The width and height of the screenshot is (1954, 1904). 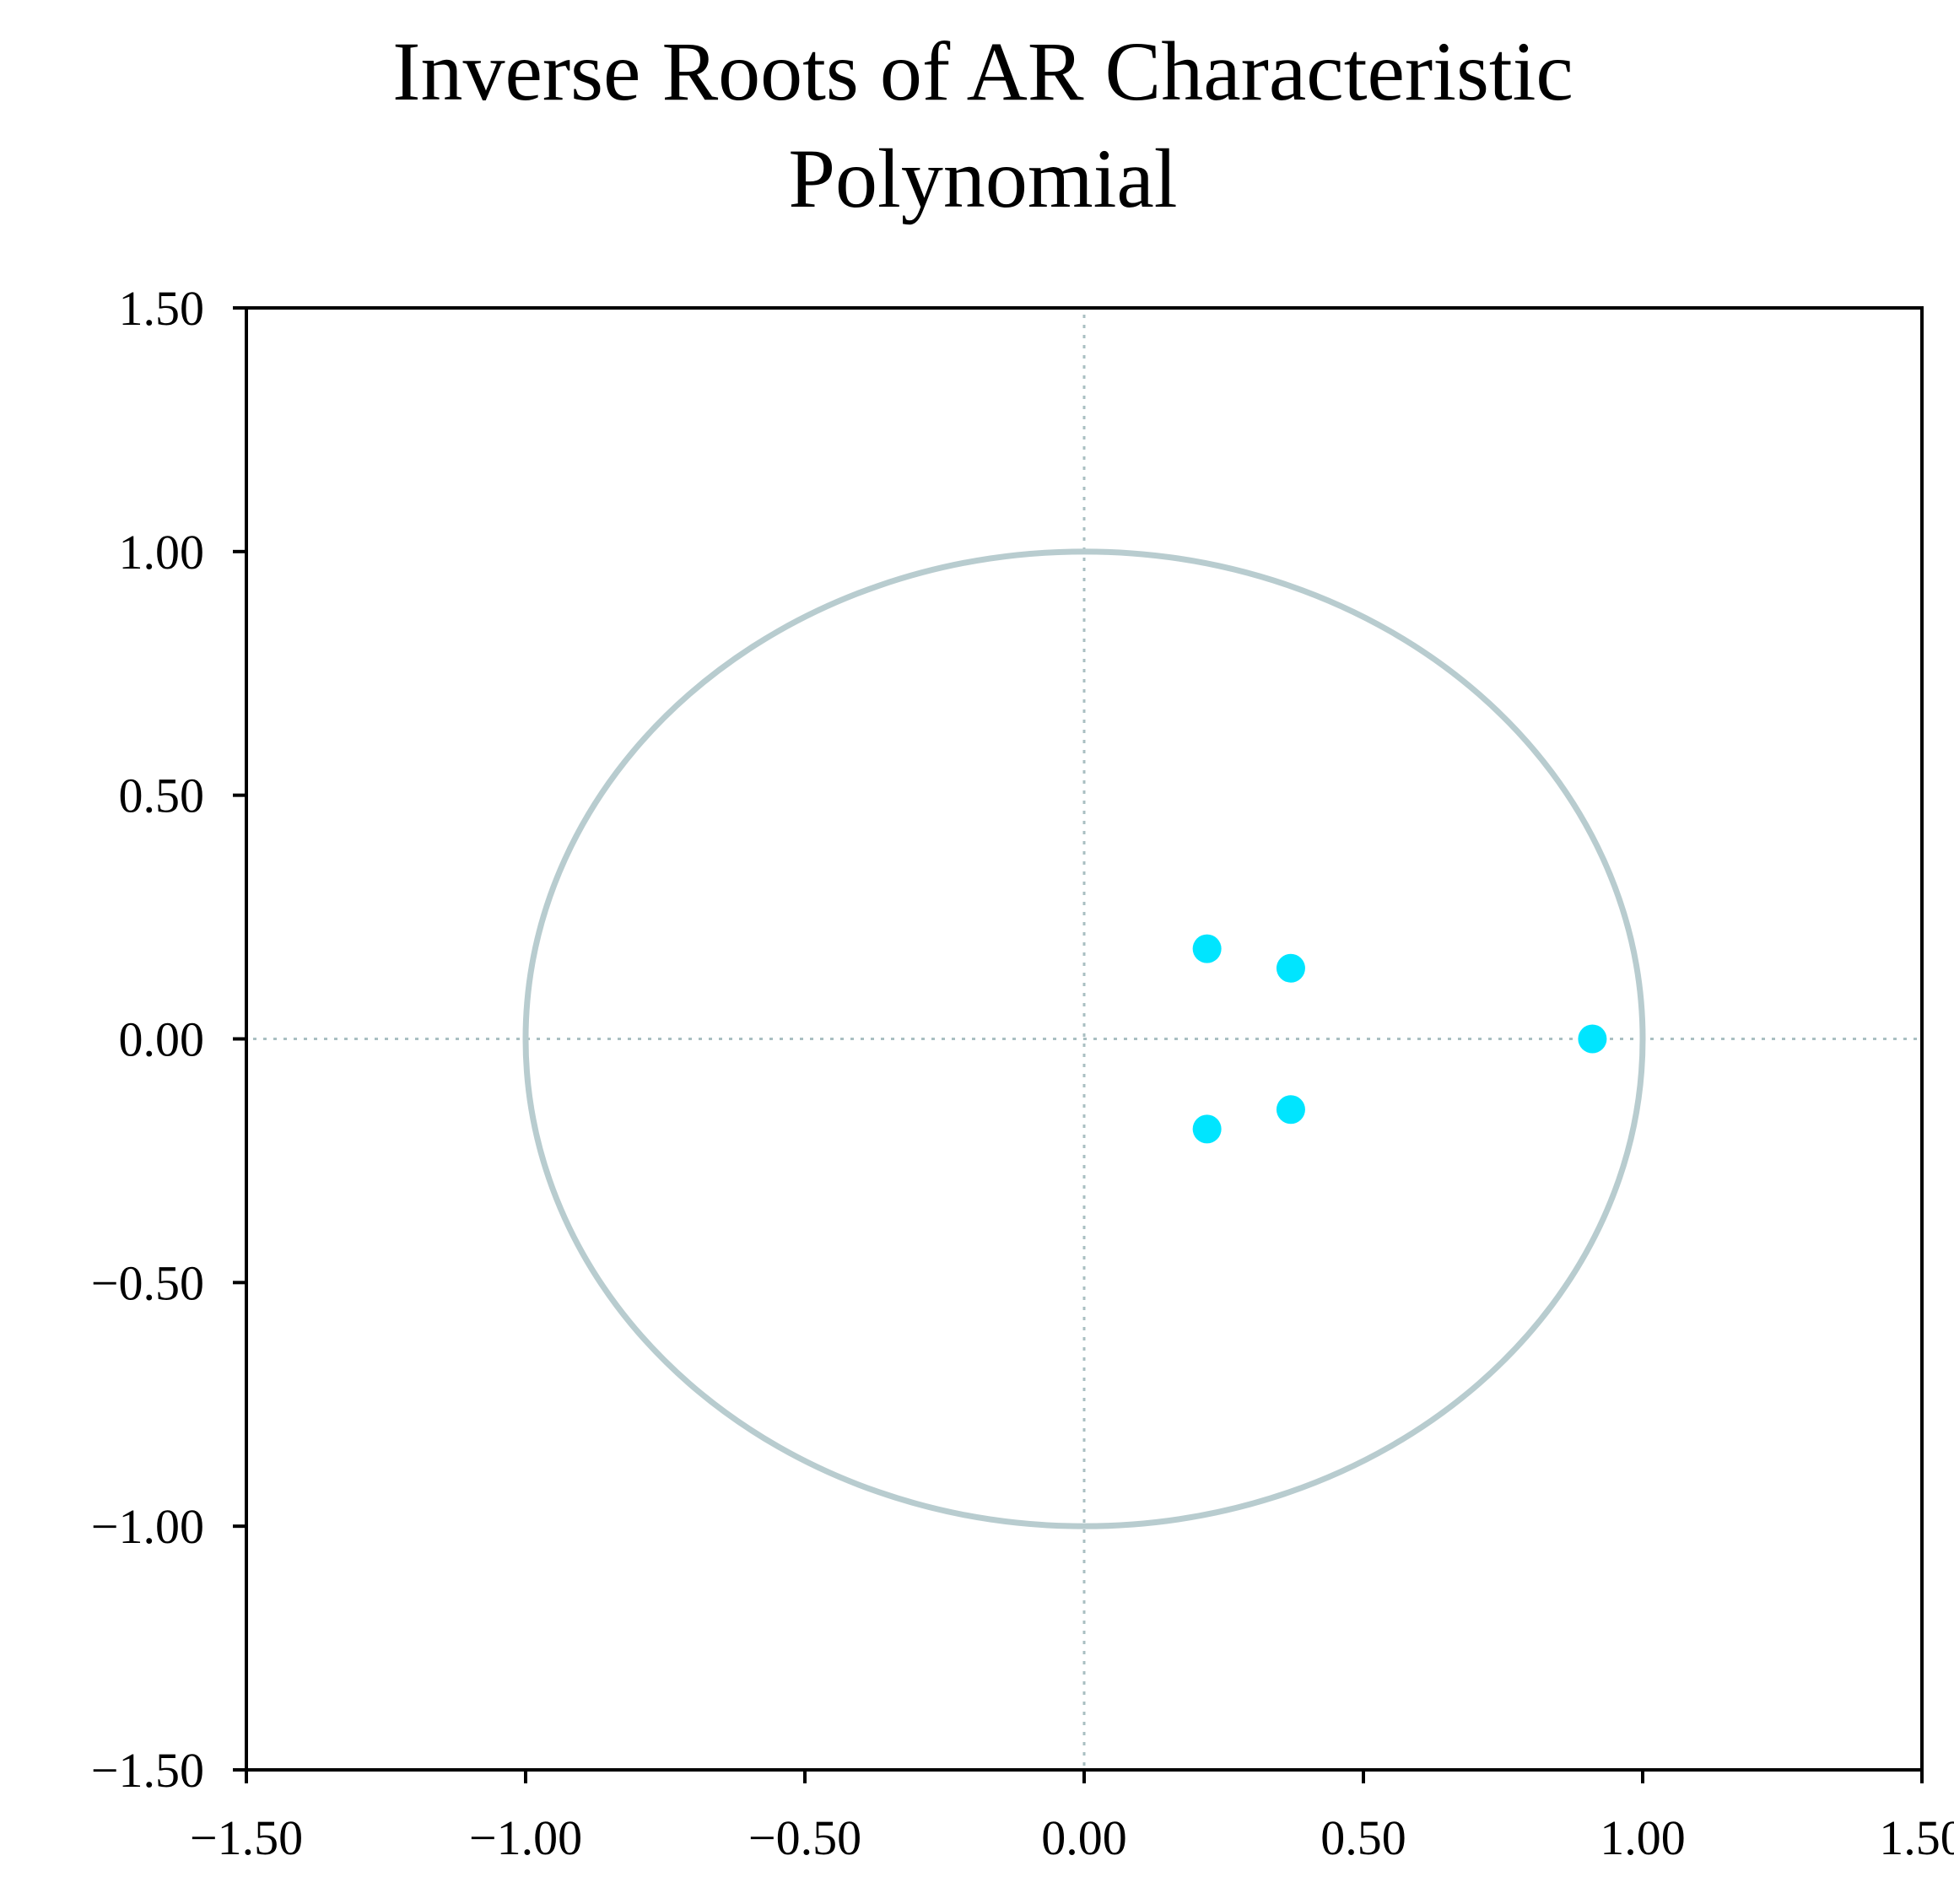 What do you see at coordinates (162, 308) in the screenshot?
I see `y-tick-label: 1.50` at bounding box center [162, 308].